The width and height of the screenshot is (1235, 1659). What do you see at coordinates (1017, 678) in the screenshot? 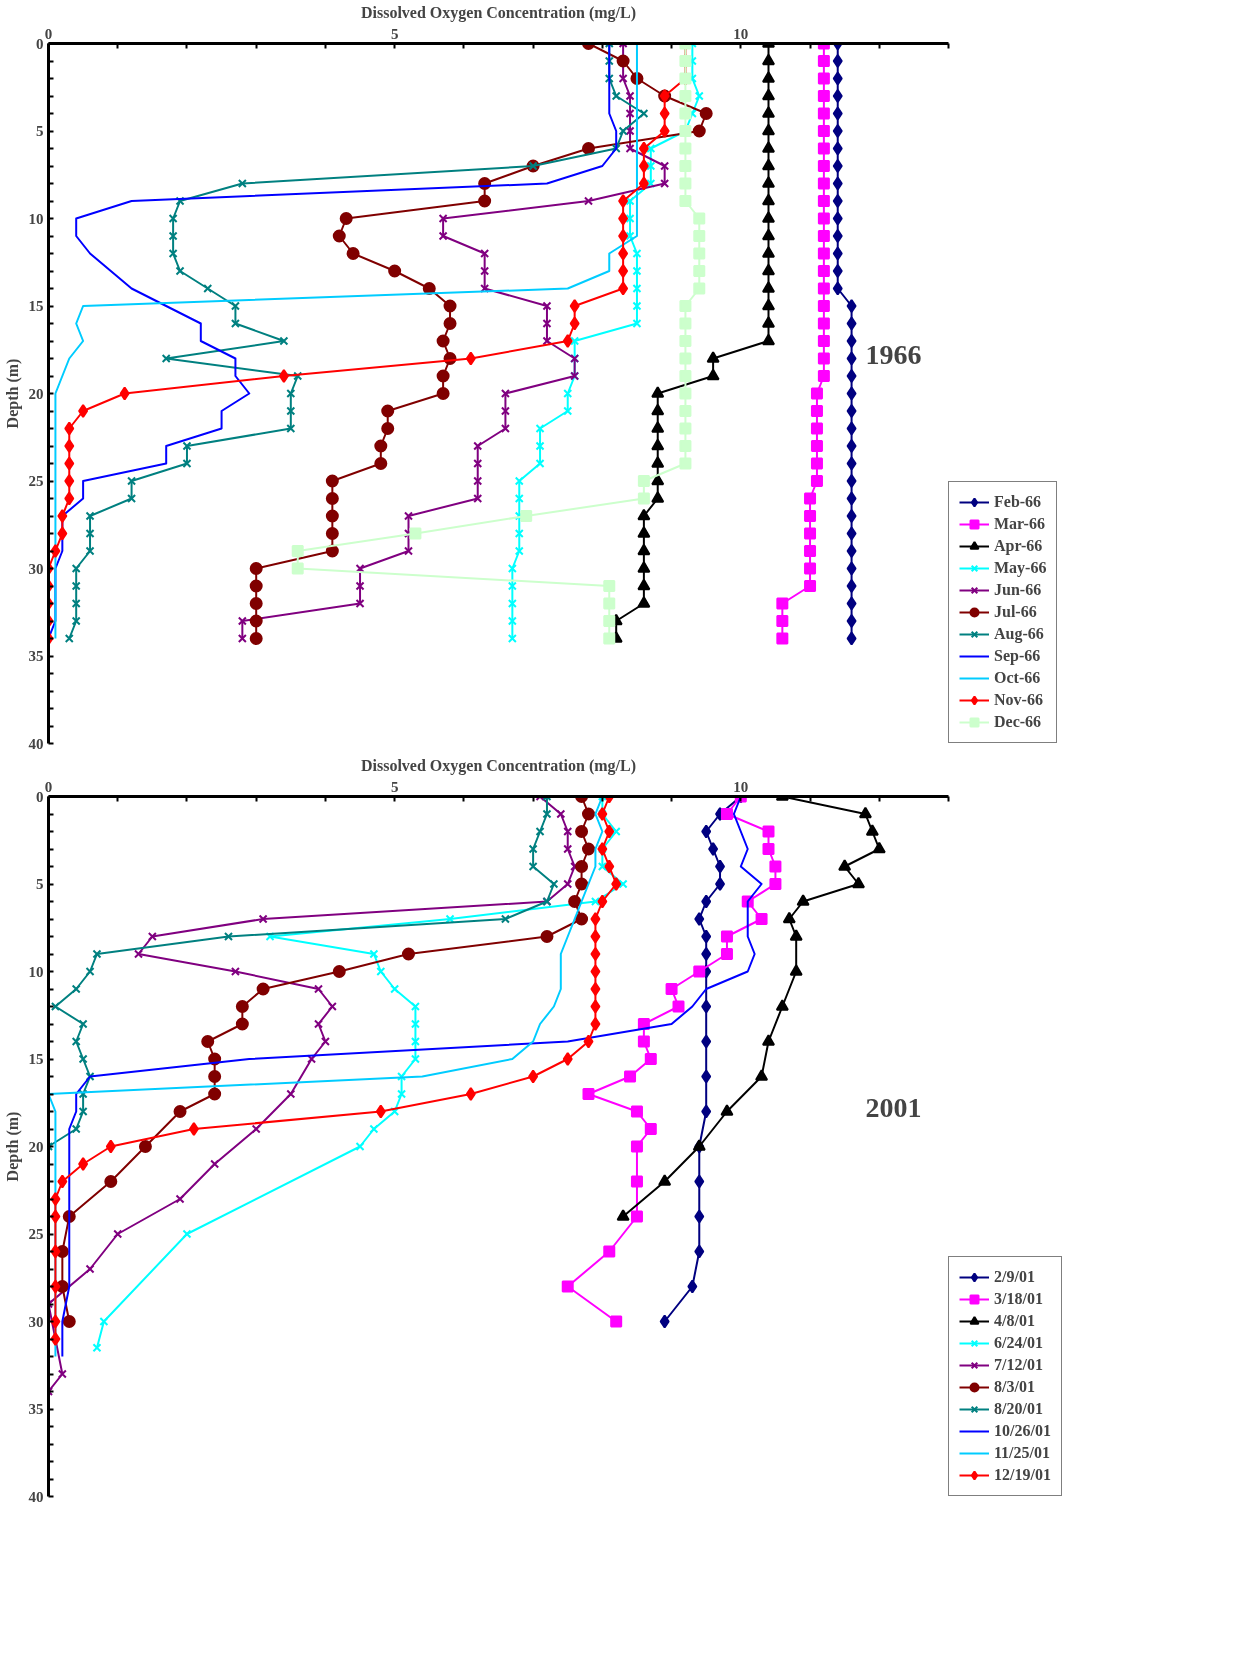
I see `legend-label: Oct-66` at bounding box center [1017, 678].